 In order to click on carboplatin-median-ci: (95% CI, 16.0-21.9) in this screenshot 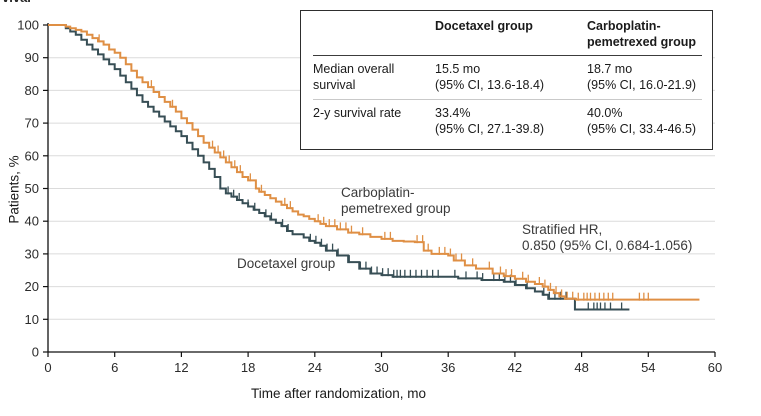, I will do `click(642, 85)`.